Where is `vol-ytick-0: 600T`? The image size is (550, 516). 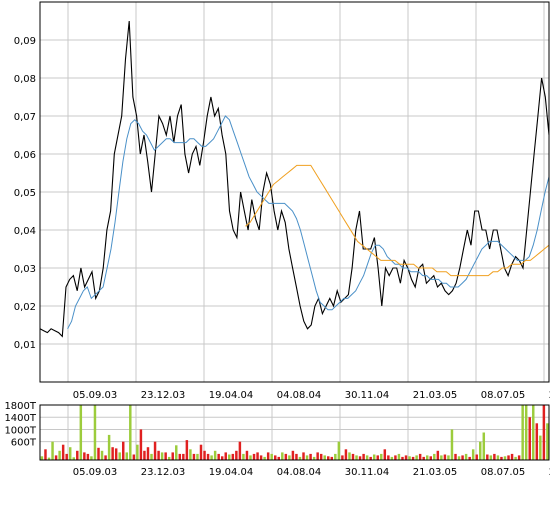
vol-ytick-0: 600T is located at coordinates (24, 443).